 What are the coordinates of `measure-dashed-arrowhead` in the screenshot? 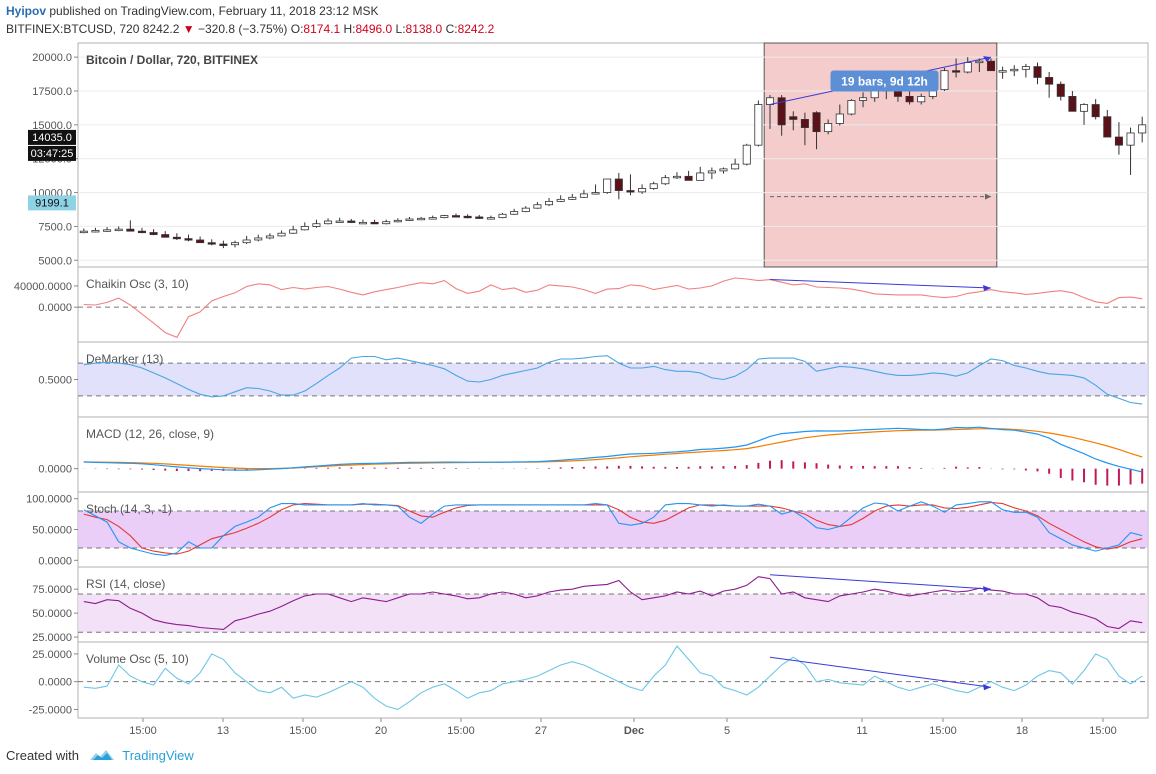 It's located at (987, 196).